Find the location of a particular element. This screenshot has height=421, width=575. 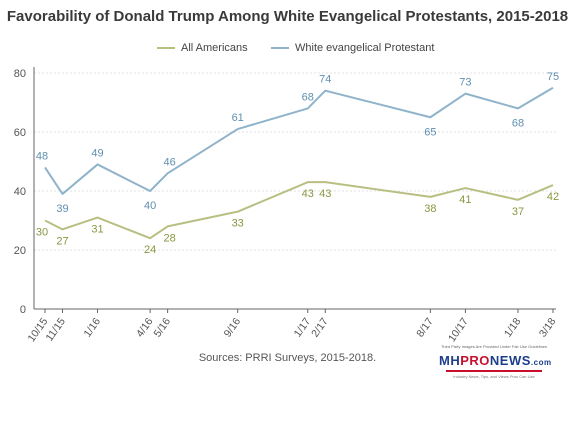

data-label: 33 is located at coordinates (238, 224).